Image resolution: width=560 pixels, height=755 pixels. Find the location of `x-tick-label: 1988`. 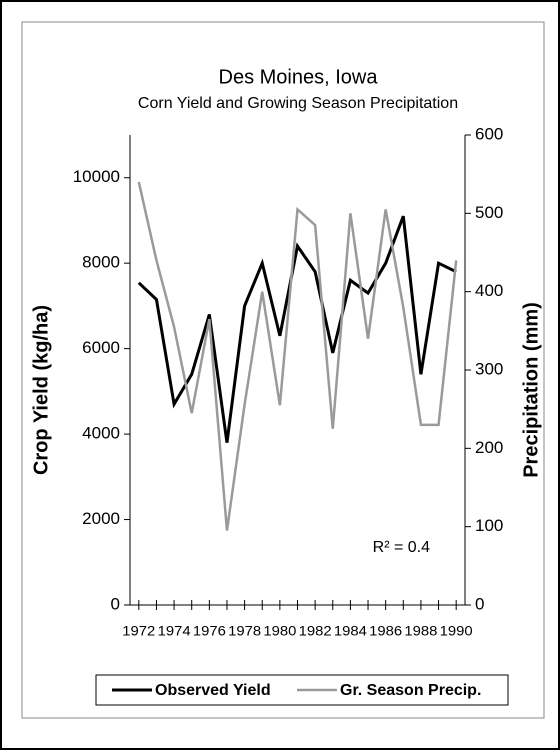

x-tick-label: 1988 is located at coordinates (420, 631).